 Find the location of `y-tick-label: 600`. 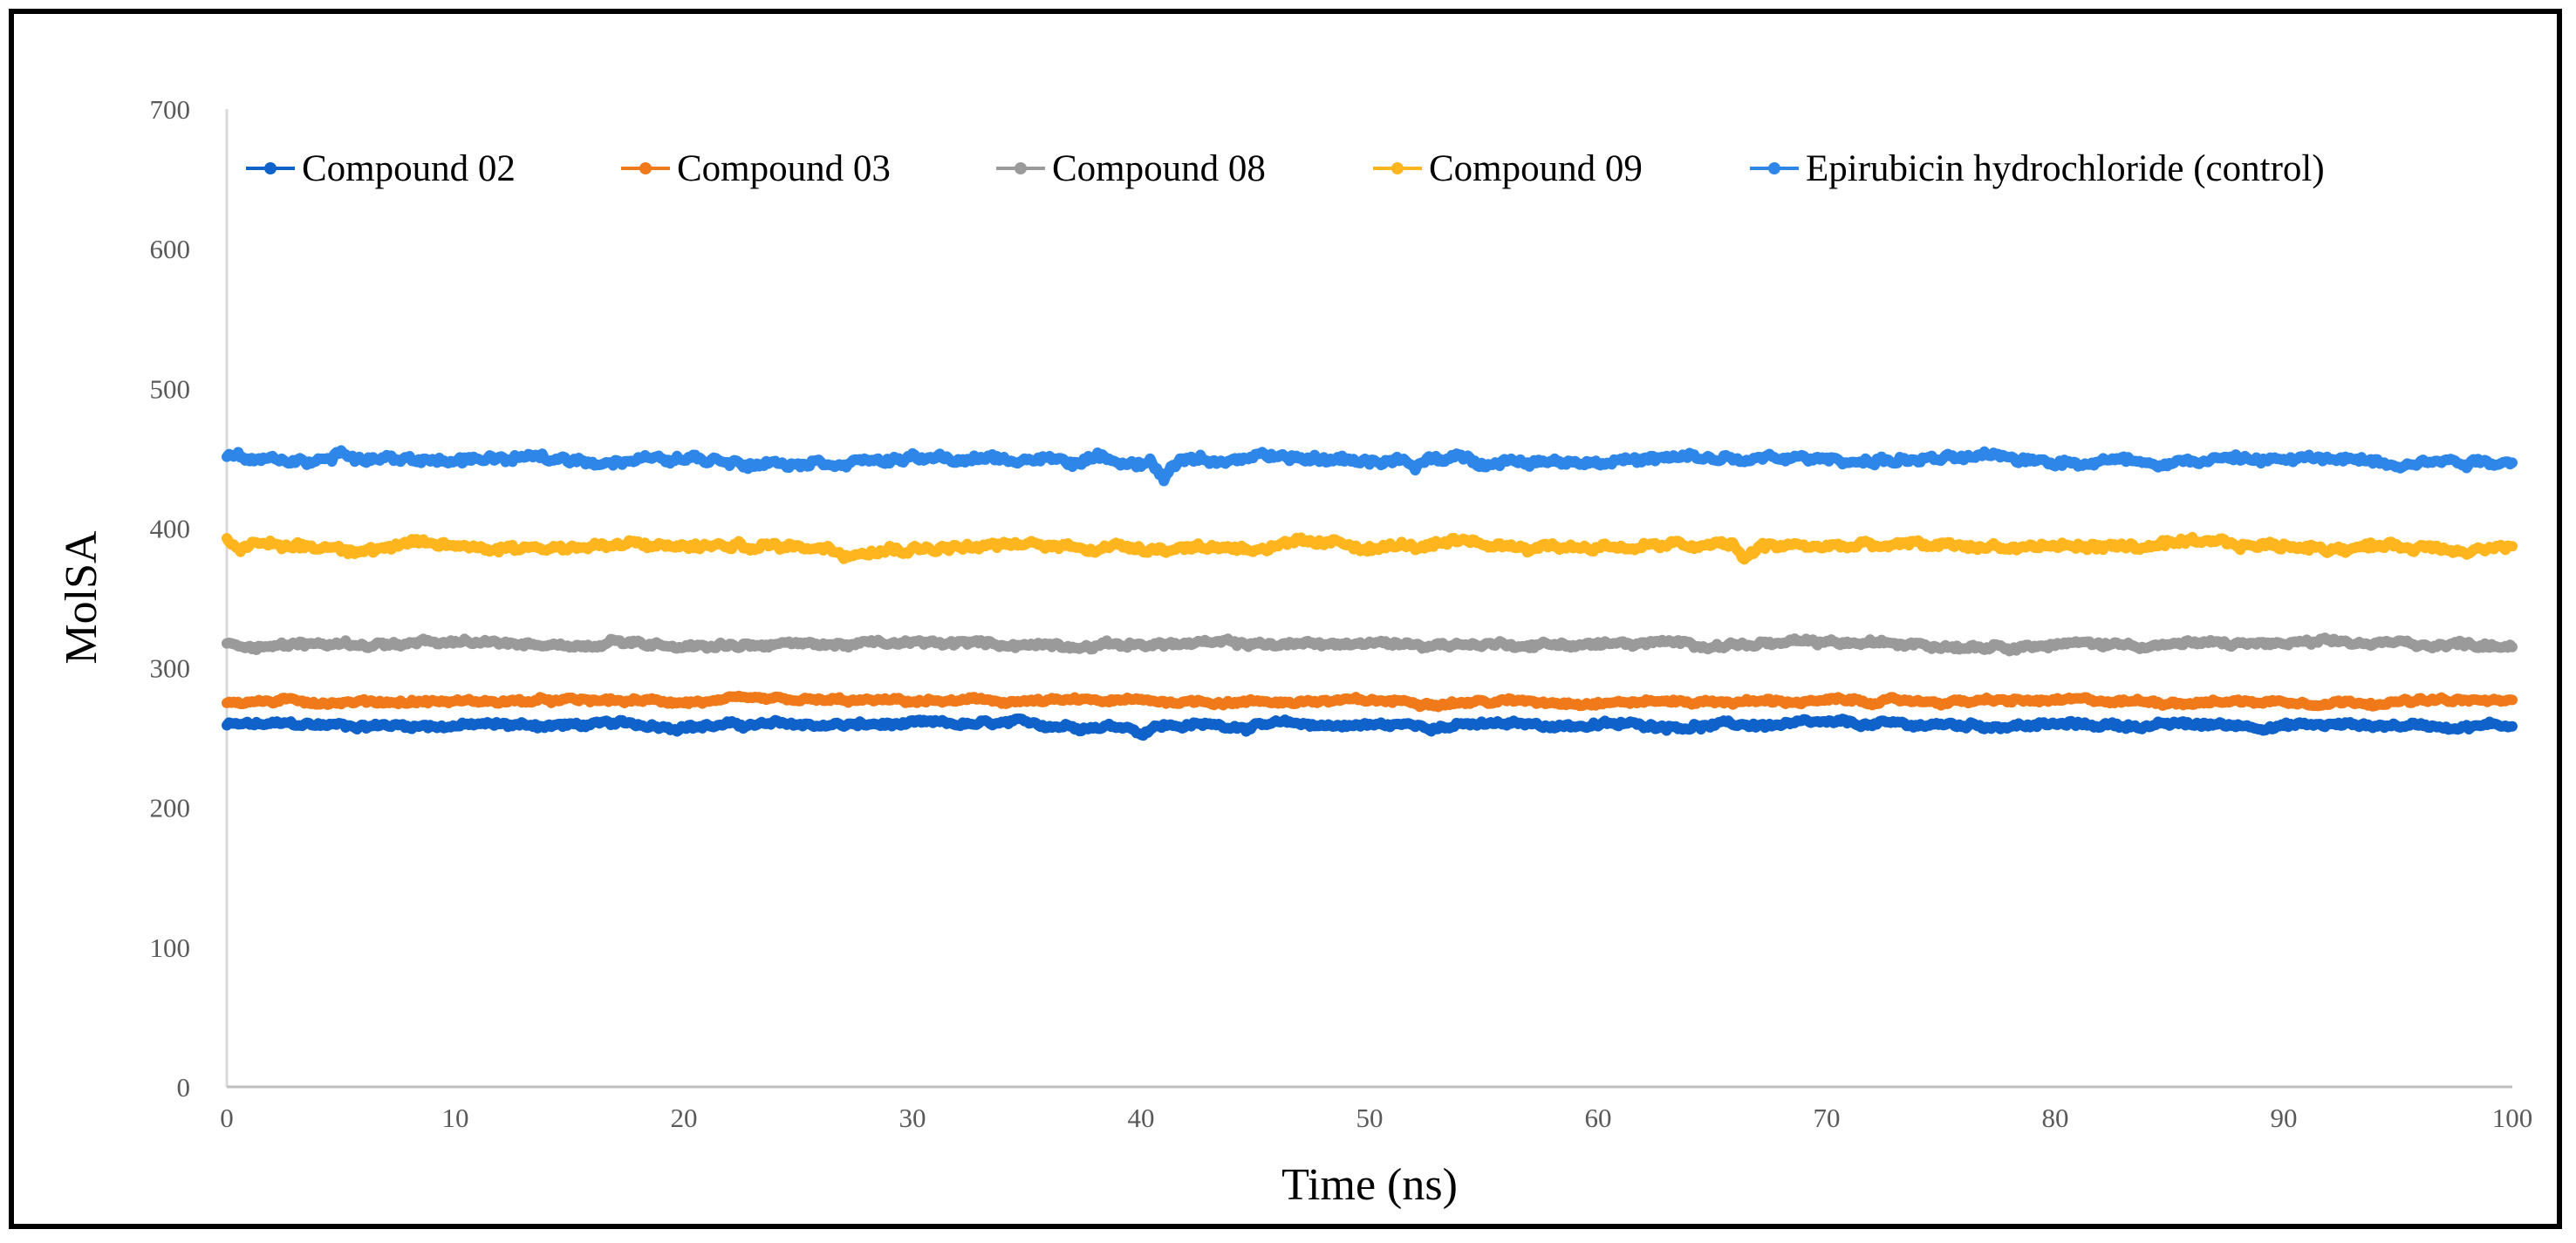

y-tick-label: 600 is located at coordinates (170, 249).